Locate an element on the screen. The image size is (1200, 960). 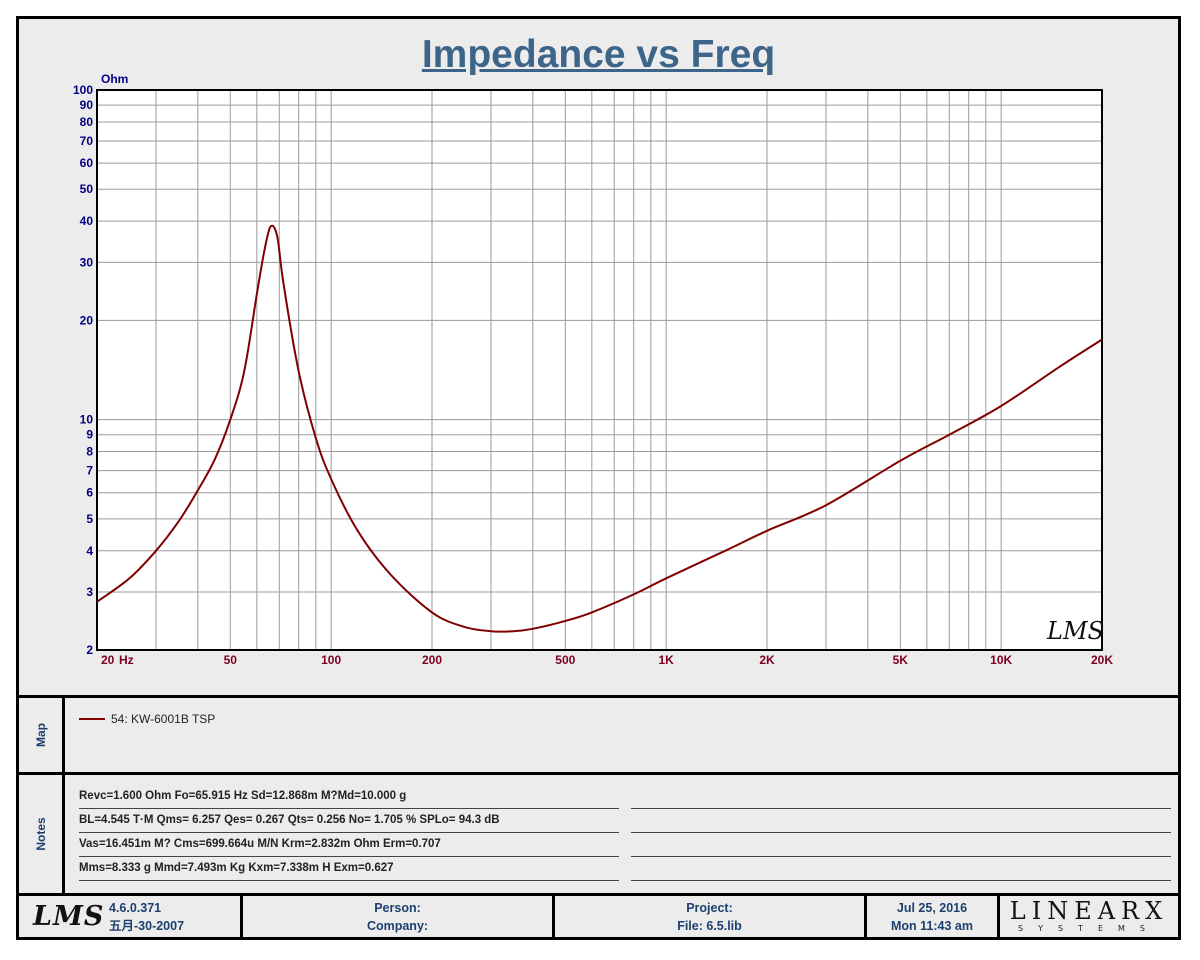
x-tick-labels: 20 50 100 200 500 1K 2K 5K 10K 20K is located at coordinates (607, 660).